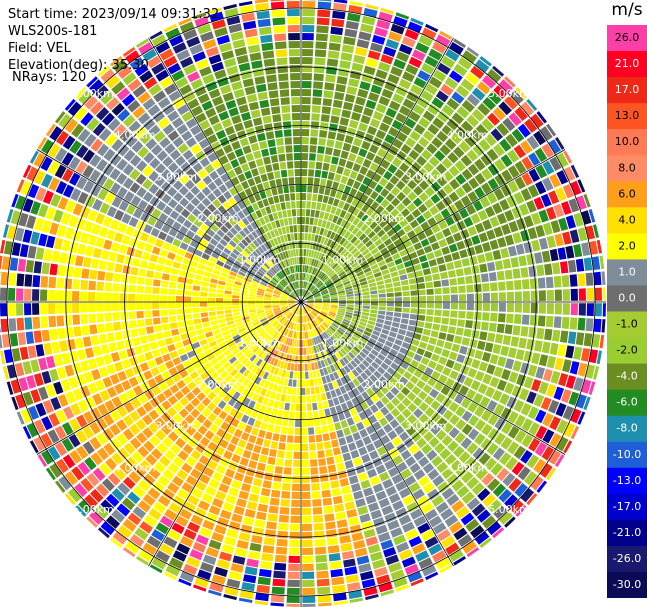 The image size is (647, 607). Describe the element at coordinates (426, 176) in the screenshot. I see `range-label: 3.00km` at that location.